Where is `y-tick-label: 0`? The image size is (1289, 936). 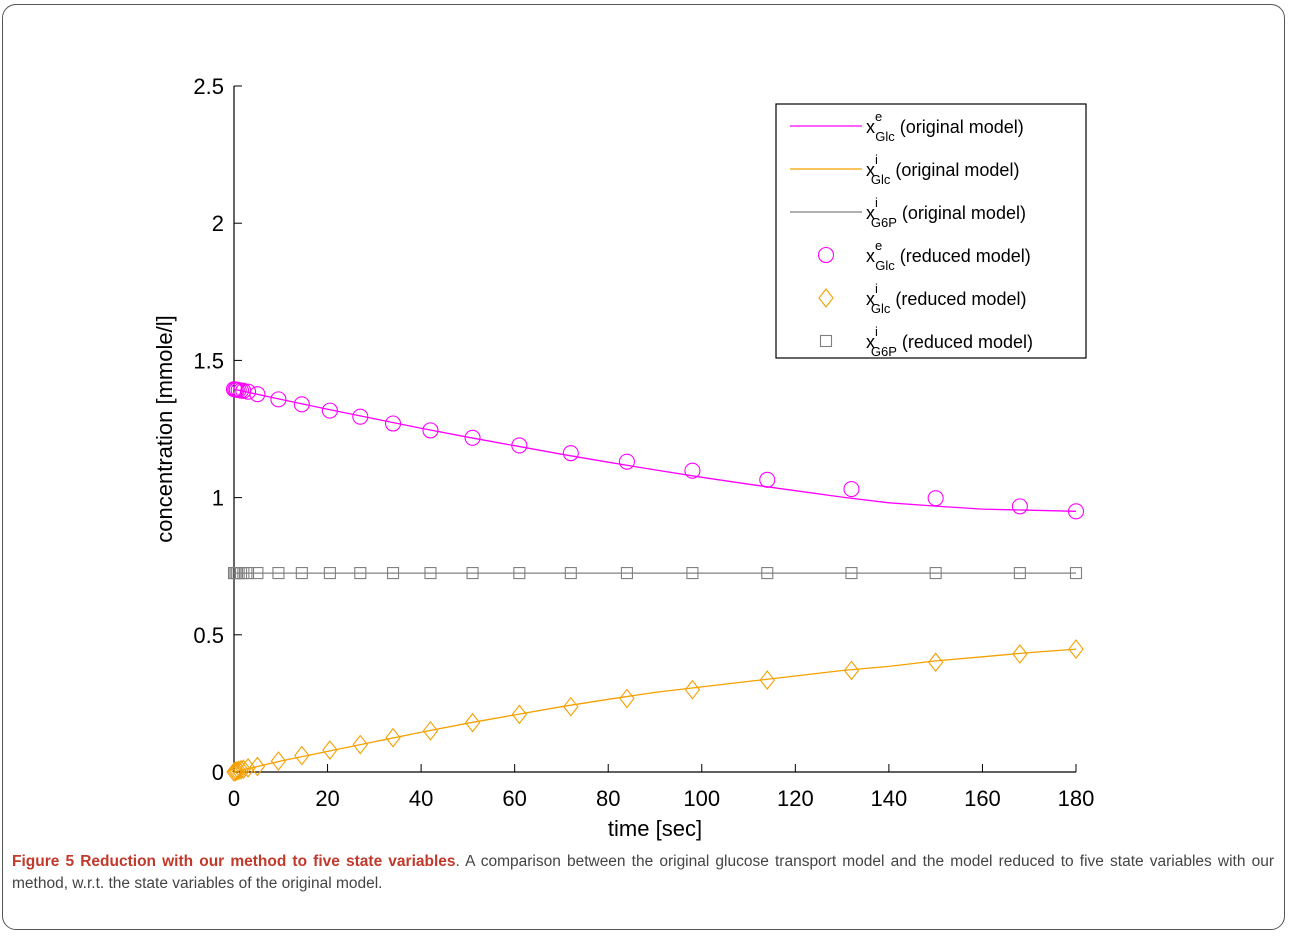
y-tick-label: 0 is located at coordinates (218, 772).